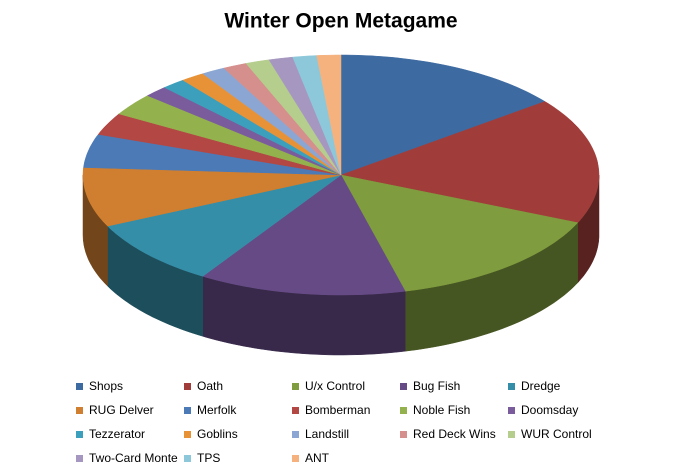  I want to click on legend-label: Red Deck Wins, so click(454, 434).